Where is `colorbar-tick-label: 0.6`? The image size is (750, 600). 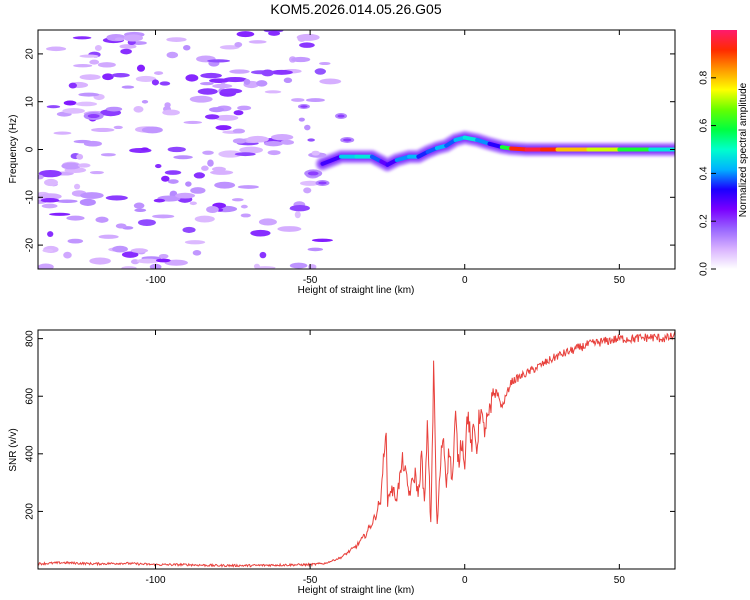 colorbar-tick-label: 0.6 is located at coordinates (704, 125).